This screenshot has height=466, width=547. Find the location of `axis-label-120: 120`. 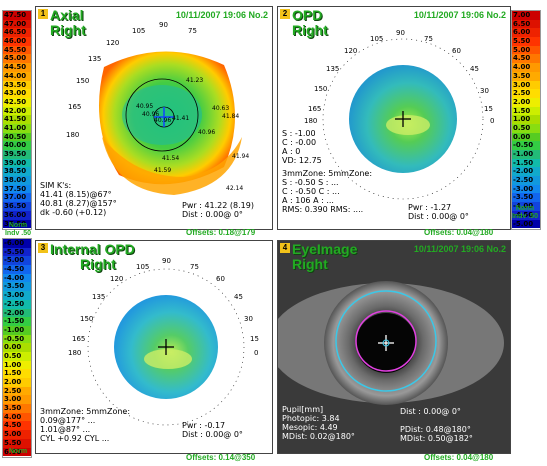

axis-label-120: 120 is located at coordinates (113, 43).